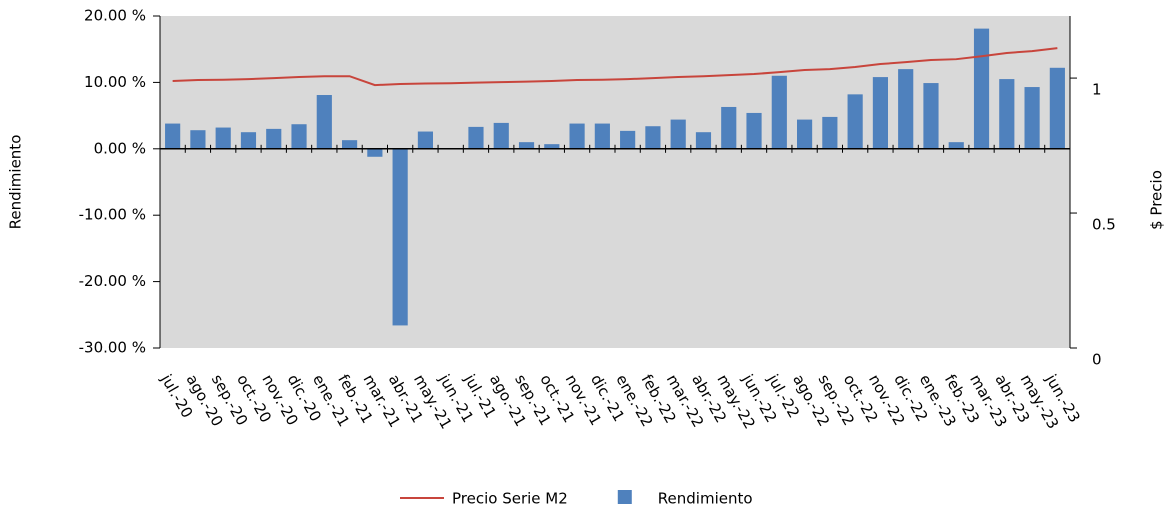  Describe the element at coordinates (112, 215) in the screenshot. I see `y-tick-label: -10.00 %` at that location.